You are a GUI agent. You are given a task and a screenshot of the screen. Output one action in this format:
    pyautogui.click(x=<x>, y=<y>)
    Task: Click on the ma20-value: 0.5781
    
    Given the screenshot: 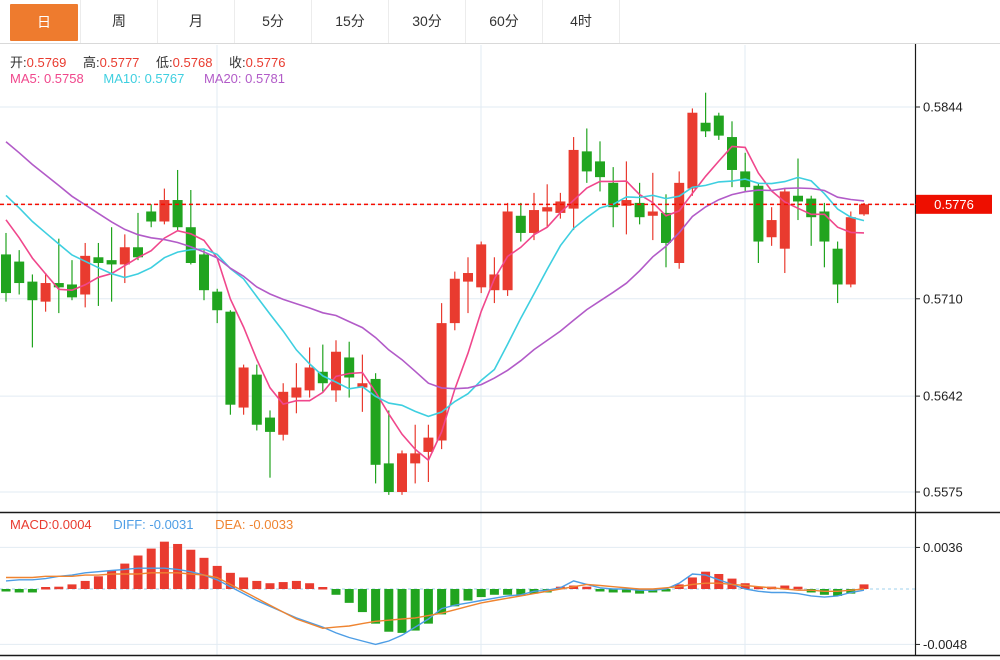 What is the action you would take?
    pyautogui.click(x=265, y=78)
    